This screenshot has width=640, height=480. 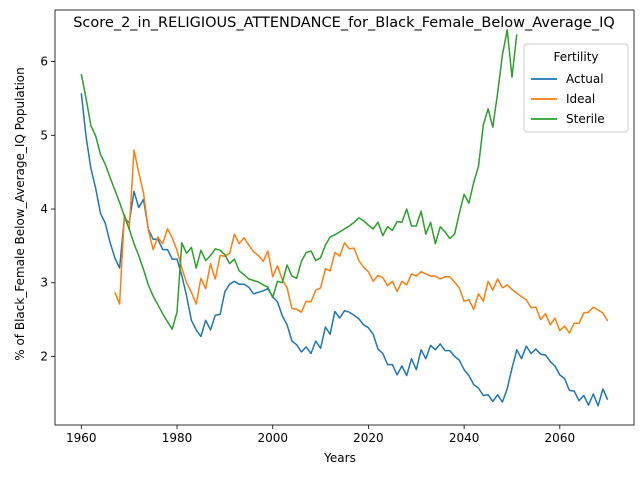 I want to click on legend-label-sterile: Sterile, so click(x=585, y=119).